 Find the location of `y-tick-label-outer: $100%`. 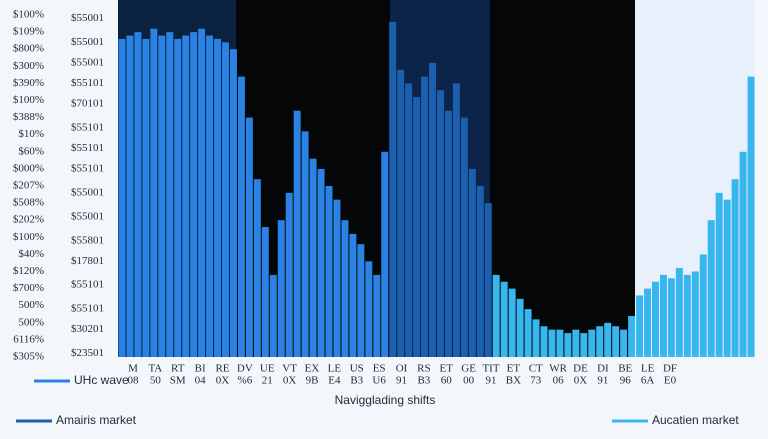

y-tick-label-outer: $100% is located at coordinates (28, 100).